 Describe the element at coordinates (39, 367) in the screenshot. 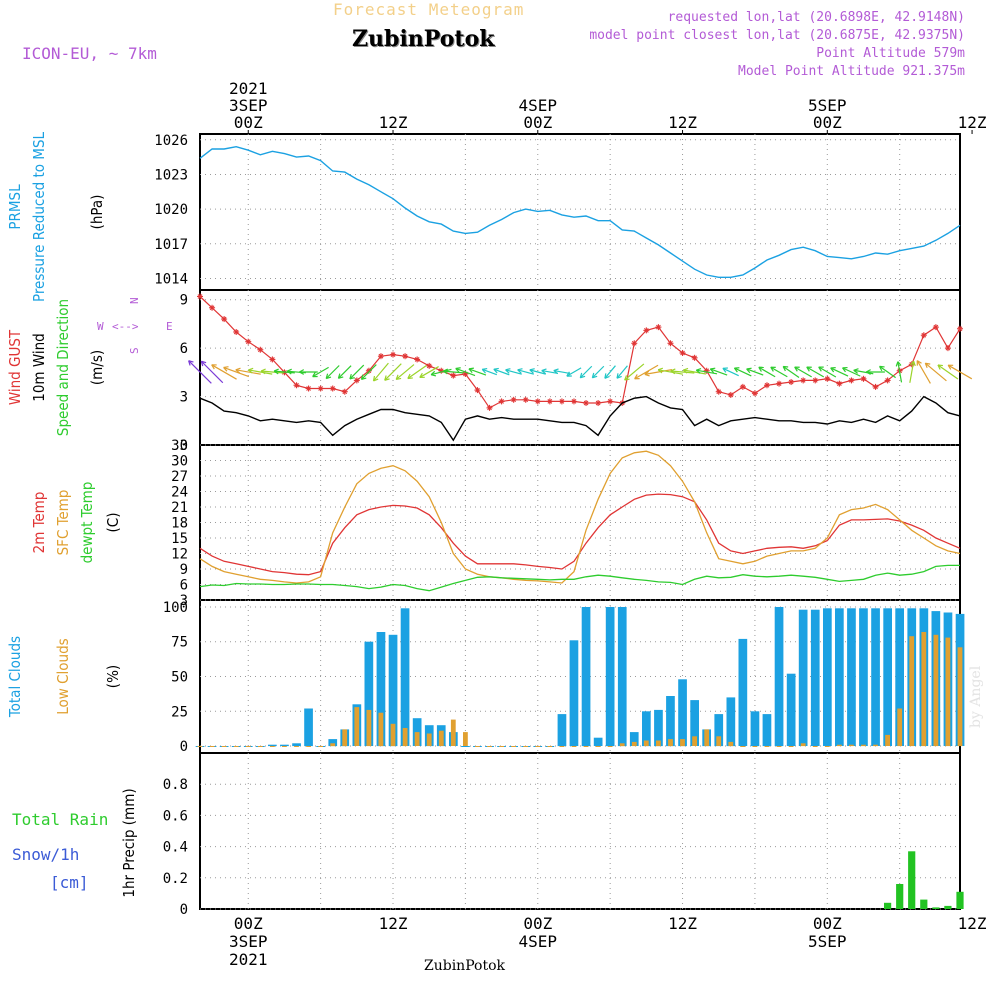

I see `wind-label-10m: 10m Wind` at that location.